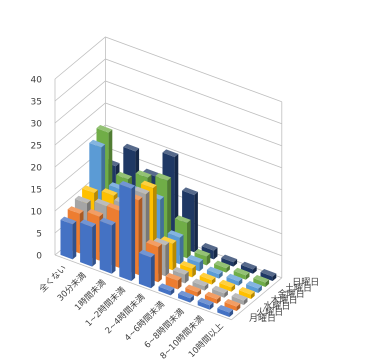  What do you see at coordinates (298, 288) in the screenshot?
I see `series-label: 土曜日` at bounding box center [298, 288].